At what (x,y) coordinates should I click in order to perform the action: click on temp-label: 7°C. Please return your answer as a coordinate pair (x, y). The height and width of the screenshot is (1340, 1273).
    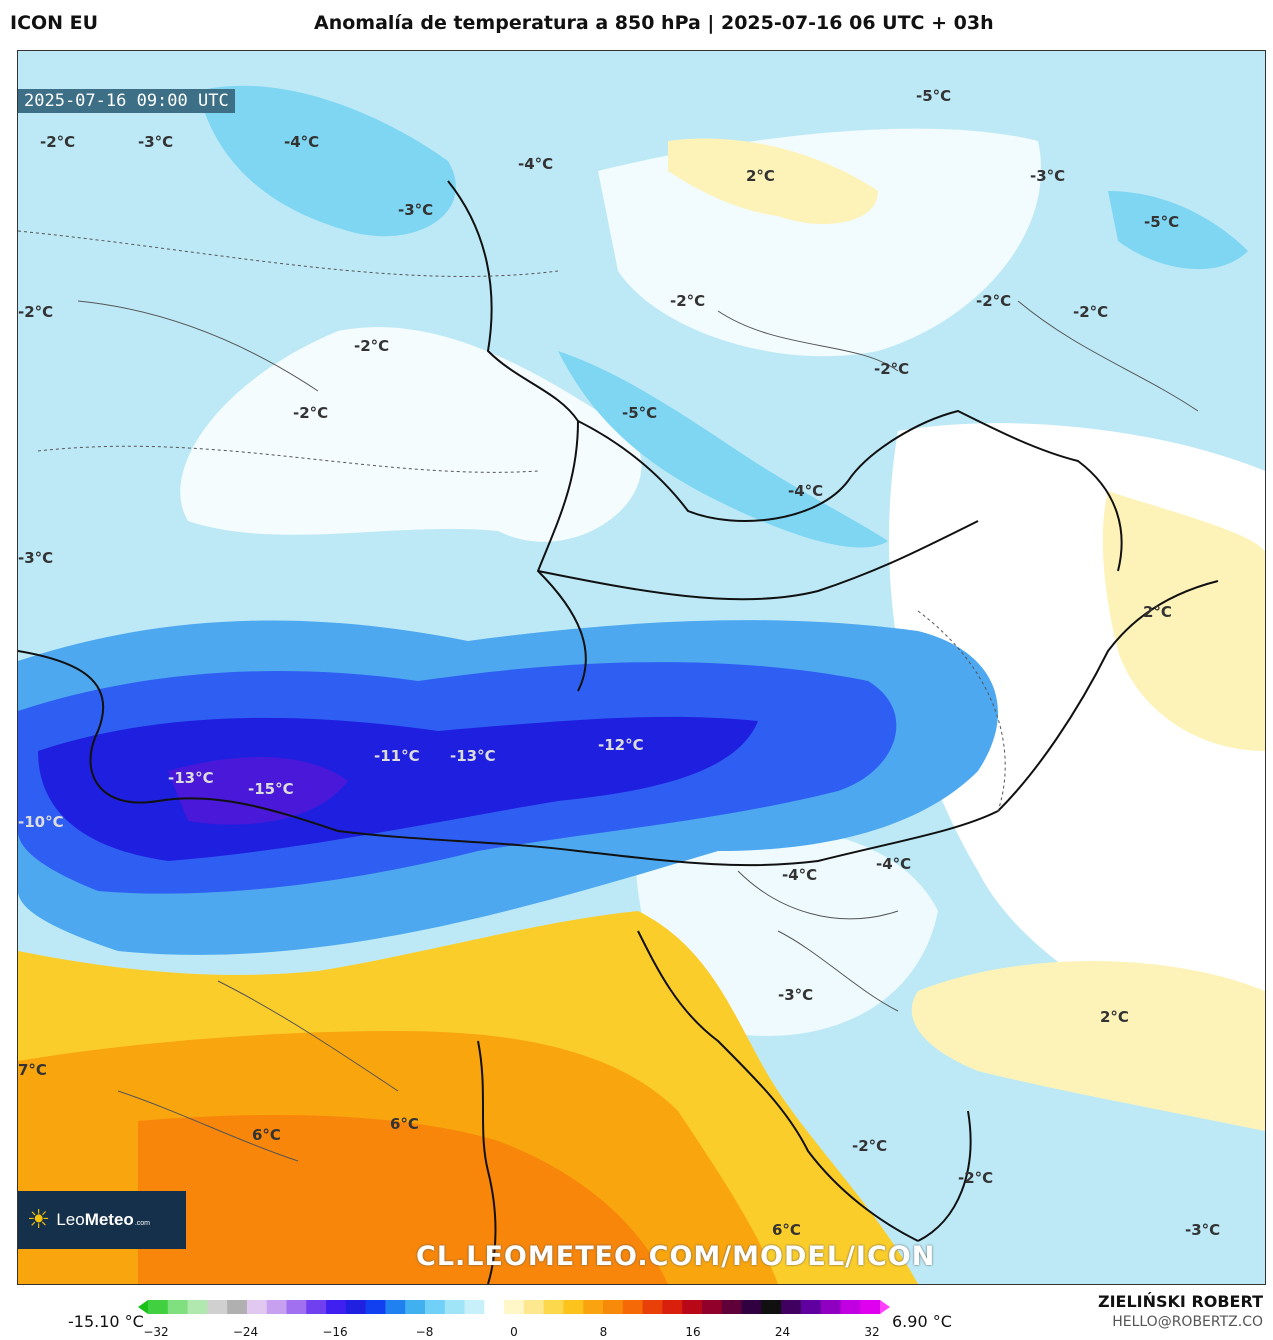
    Looking at the image, I should click on (32, 1070).